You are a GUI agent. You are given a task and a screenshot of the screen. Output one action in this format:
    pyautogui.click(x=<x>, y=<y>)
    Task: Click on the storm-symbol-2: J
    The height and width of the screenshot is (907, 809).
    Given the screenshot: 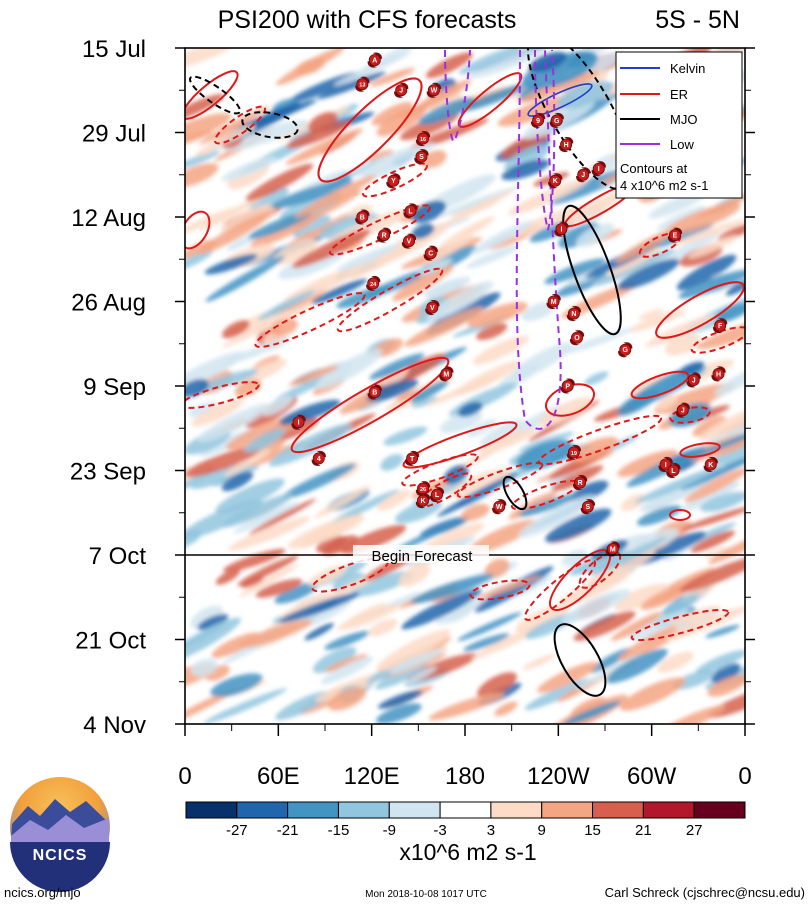 What is the action you would take?
    pyautogui.click(x=401, y=90)
    